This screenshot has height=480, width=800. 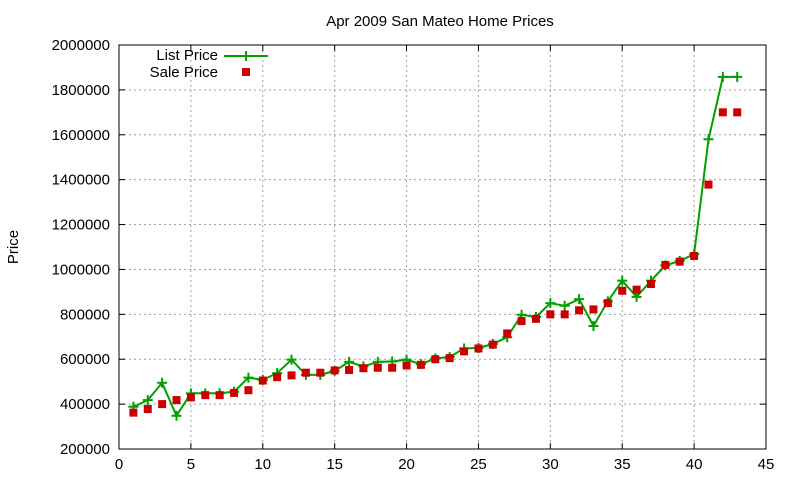 What do you see at coordinates (85, 404) in the screenshot?
I see `y-tick-label: 400000` at bounding box center [85, 404].